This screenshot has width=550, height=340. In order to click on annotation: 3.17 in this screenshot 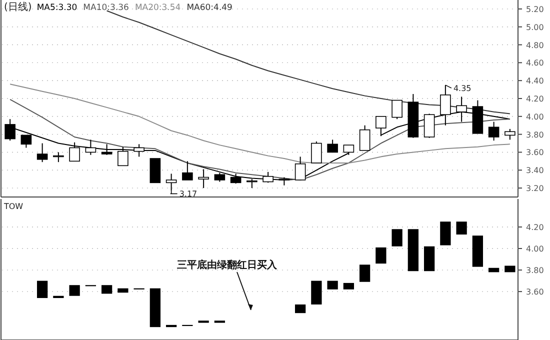, I will do `click(188, 194)`.